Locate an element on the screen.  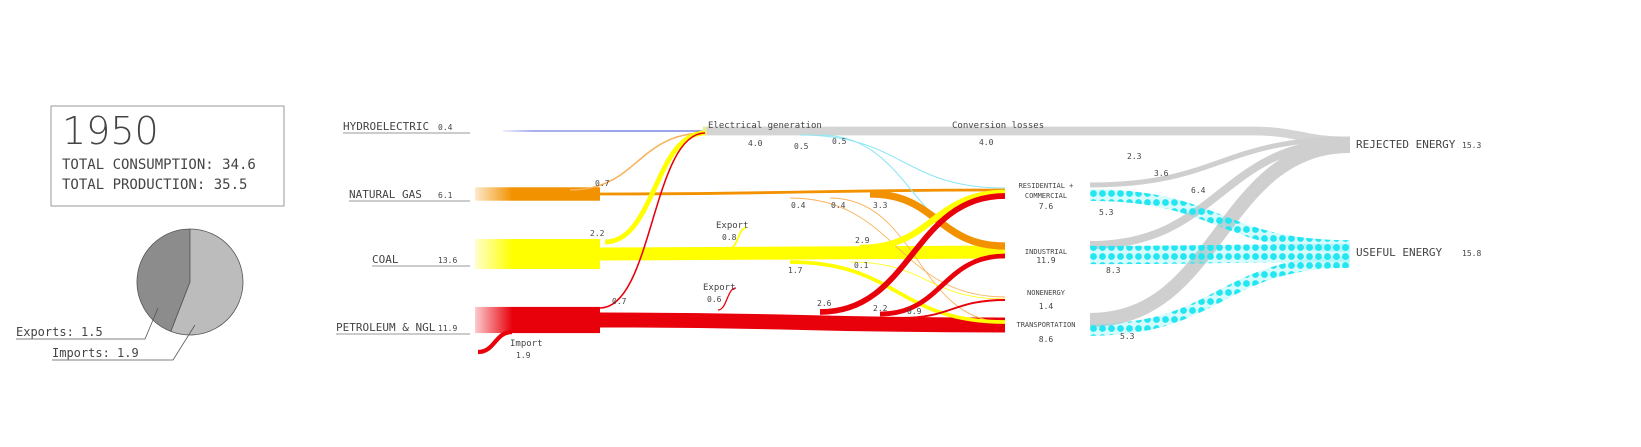
pie-label: Exports: 1.5 is located at coordinates (59, 332).